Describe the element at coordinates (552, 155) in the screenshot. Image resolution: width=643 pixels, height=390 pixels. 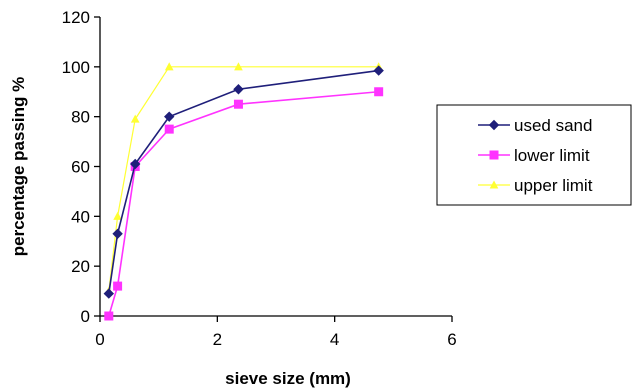
I see `legend-label: lower limit` at that location.